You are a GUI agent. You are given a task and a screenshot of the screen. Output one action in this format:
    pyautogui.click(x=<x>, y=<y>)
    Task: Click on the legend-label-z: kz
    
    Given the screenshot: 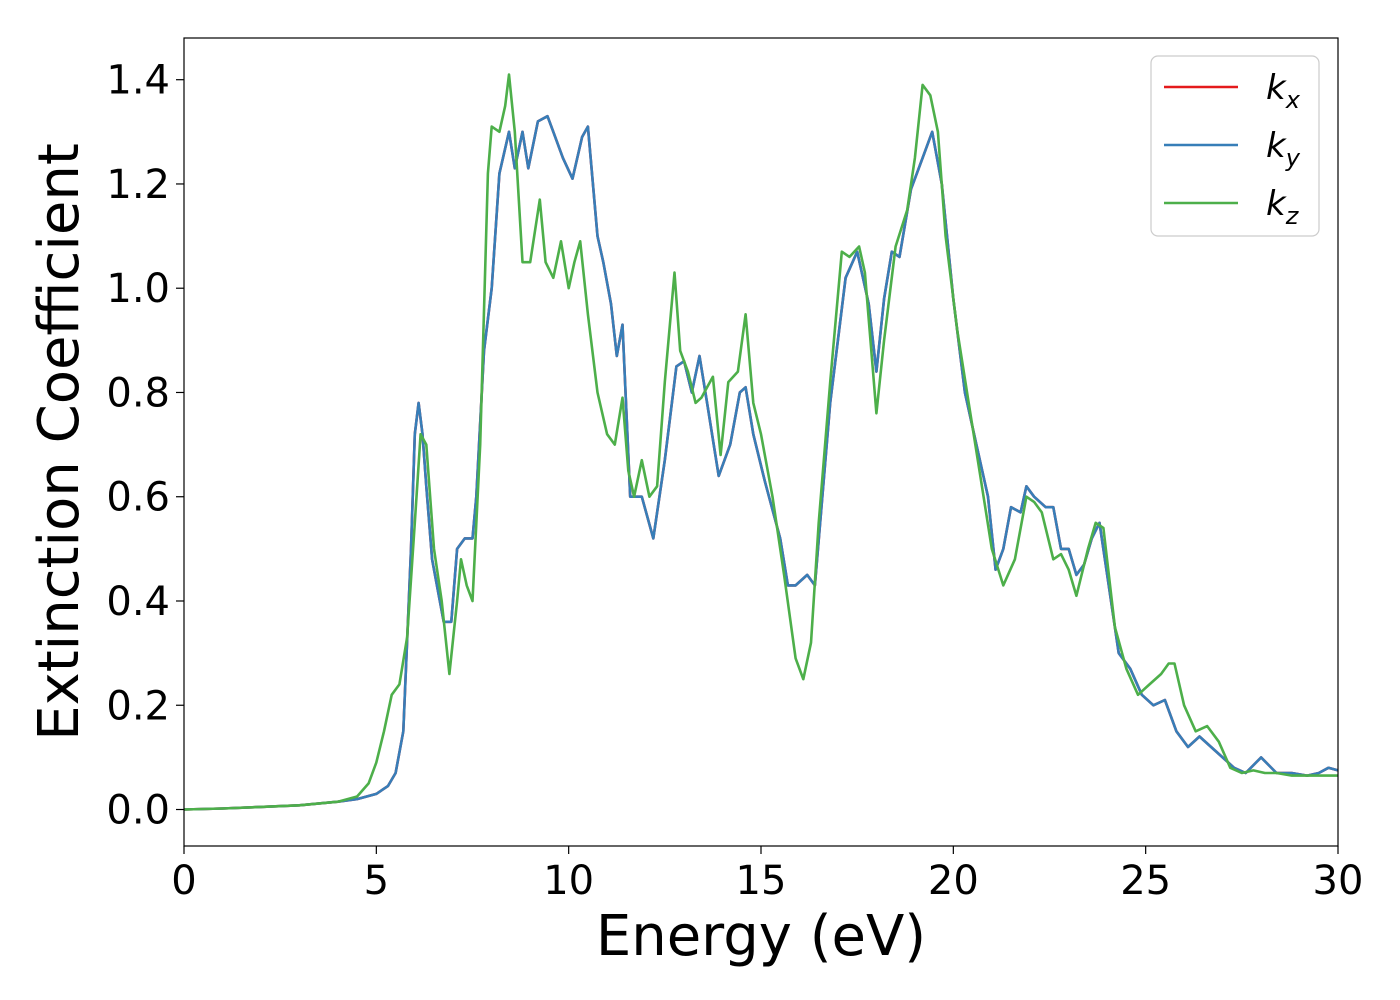 What is the action you would take?
    pyautogui.click(x=1283, y=207)
    